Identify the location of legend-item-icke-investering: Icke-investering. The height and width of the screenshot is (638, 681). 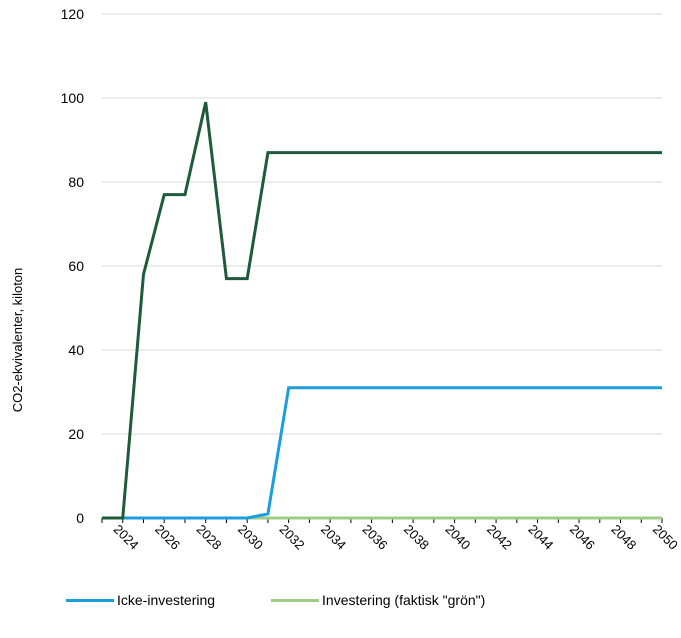
(140, 600).